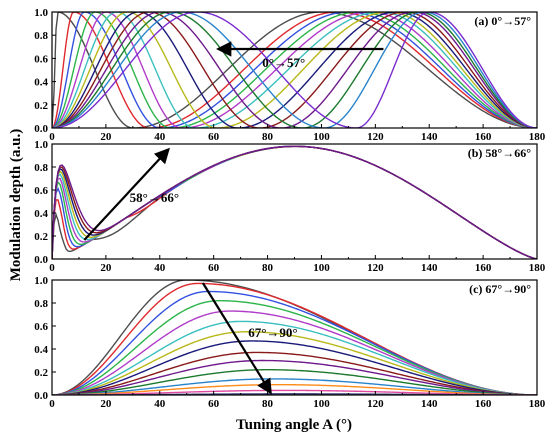  What do you see at coordinates (499, 153) in the screenshot?
I see `panel-label: (b) 58°→66°` at bounding box center [499, 153].